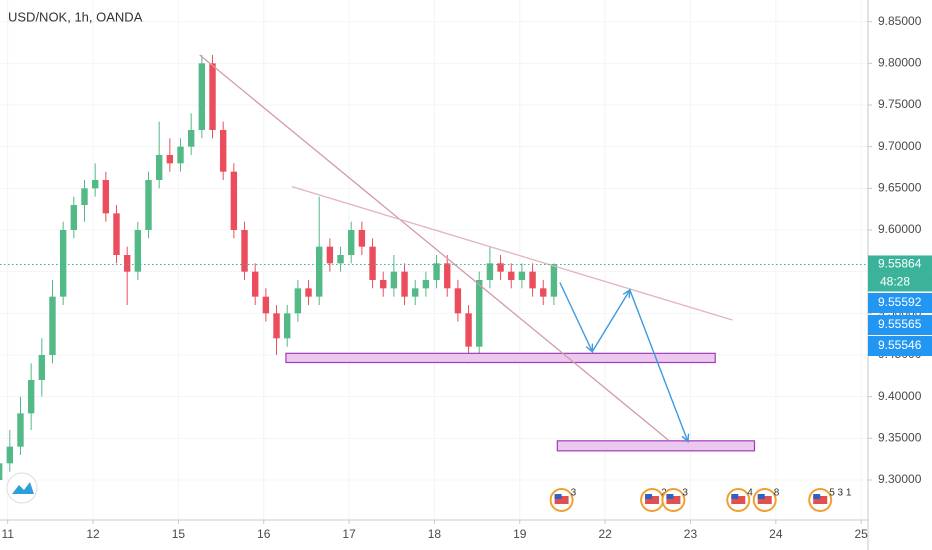 The width and height of the screenshot is (932, 550). Describe the element at coordinates (75, 16) in the screenshot. I see `chart-title: USD/NOK, 1h, OANDA` at that location.